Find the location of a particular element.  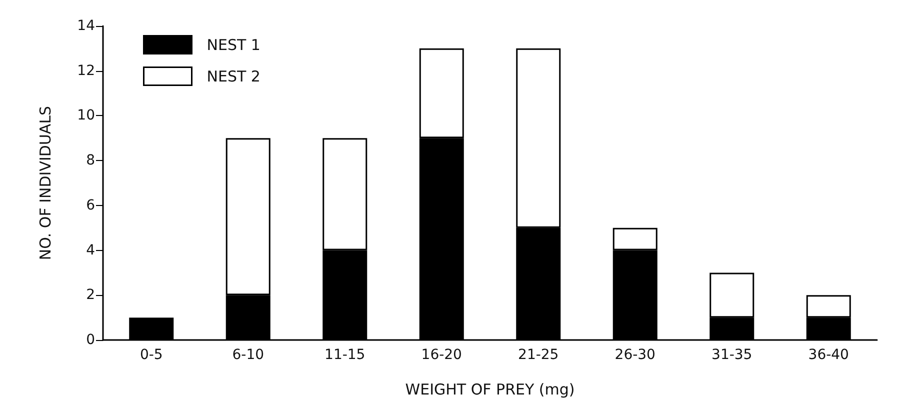

x-tick-label: 21-25 is located at coordinates (538, 355).